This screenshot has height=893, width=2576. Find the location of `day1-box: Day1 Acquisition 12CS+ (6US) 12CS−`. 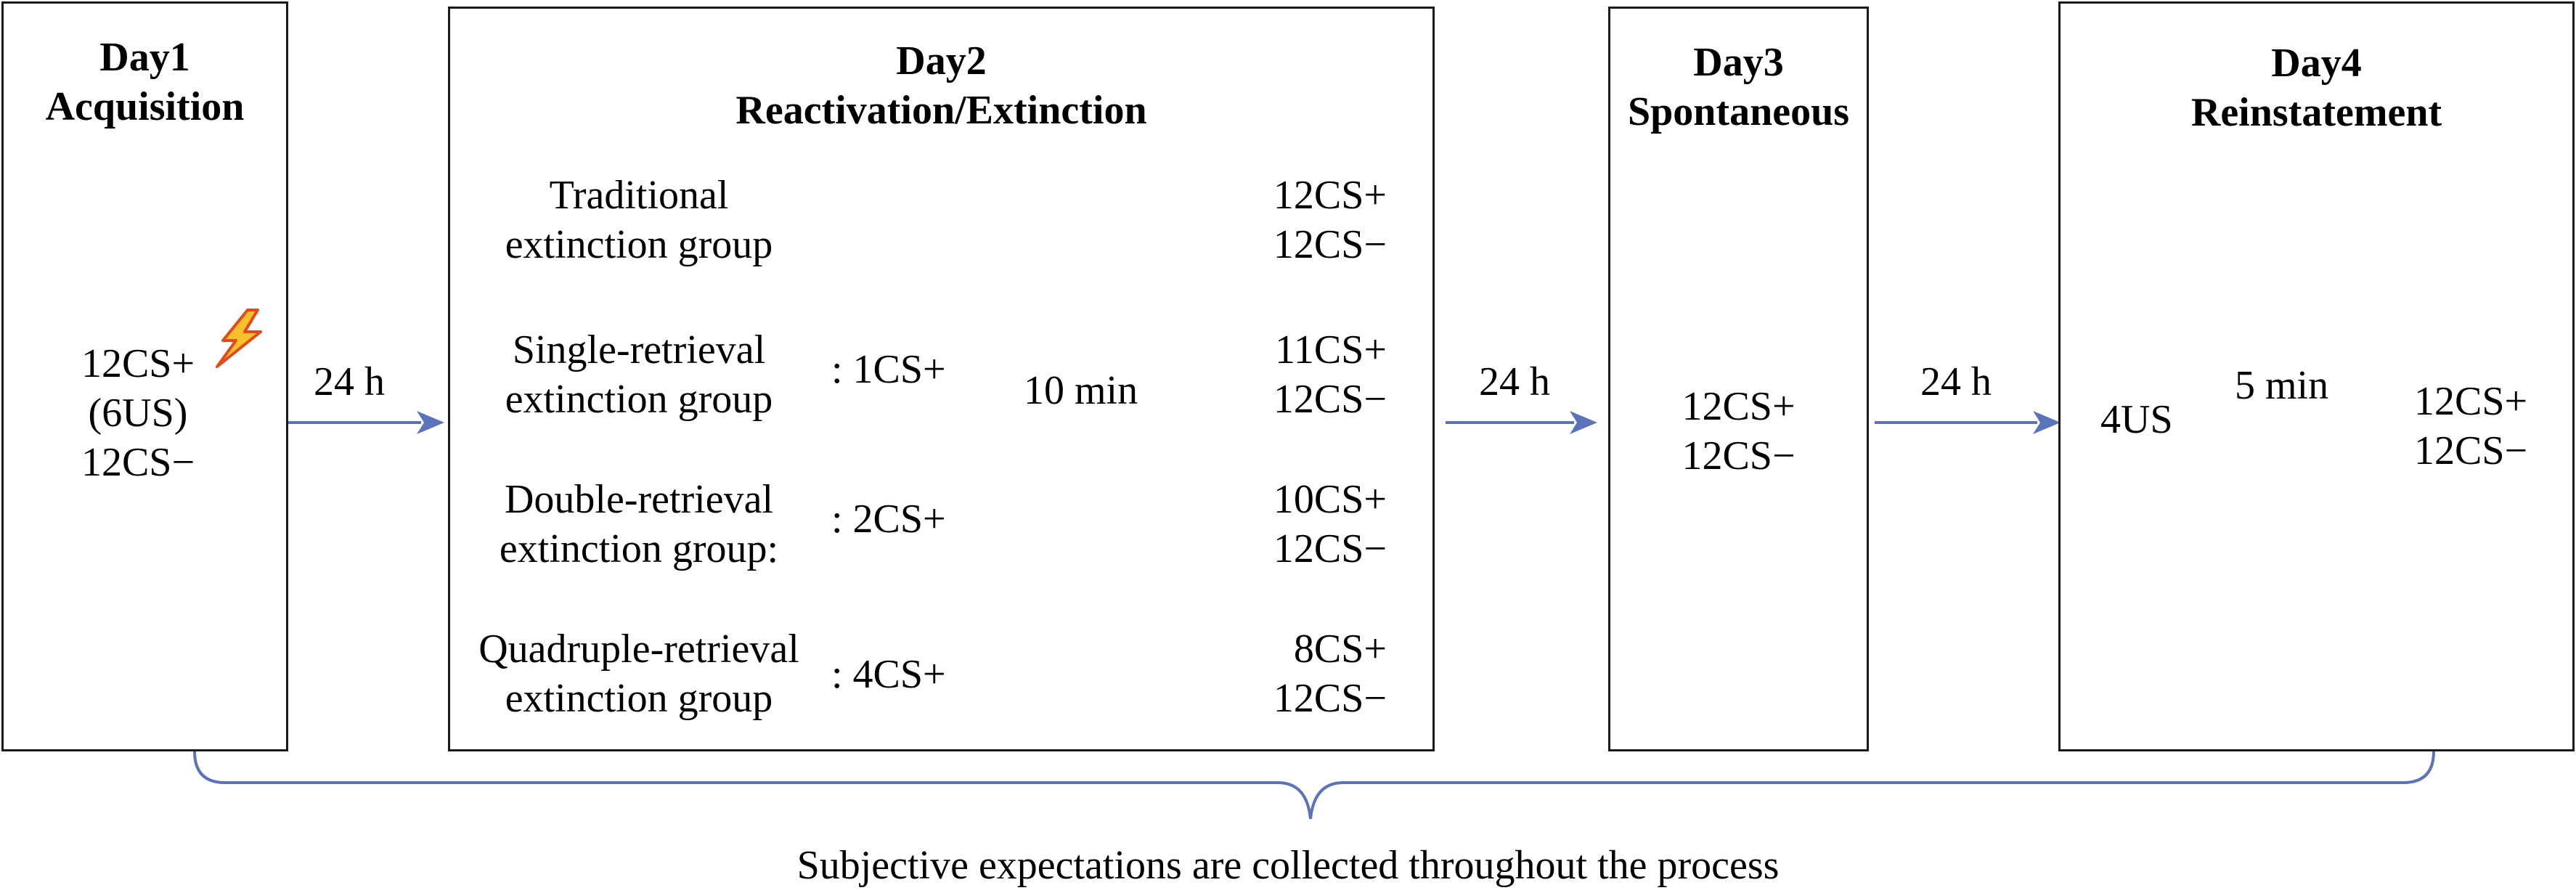

day1-box: Day1 Acquisition 12CS+ (6US) 12CS− is located at coordinates (144, 376).